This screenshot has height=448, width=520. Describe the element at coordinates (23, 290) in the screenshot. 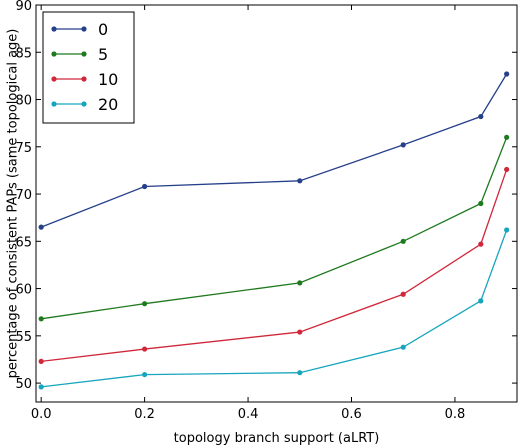

I see `y-tick-label: 60` at that location.